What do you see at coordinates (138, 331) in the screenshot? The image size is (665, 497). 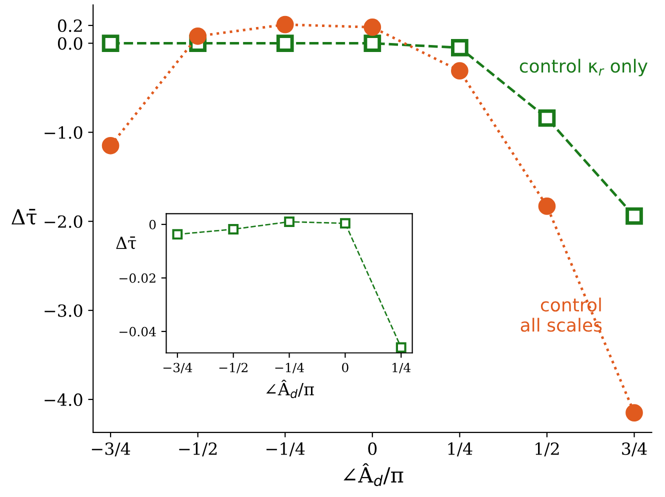 I see `y-tick-label: −0.04` at bounding box center [138, 331].